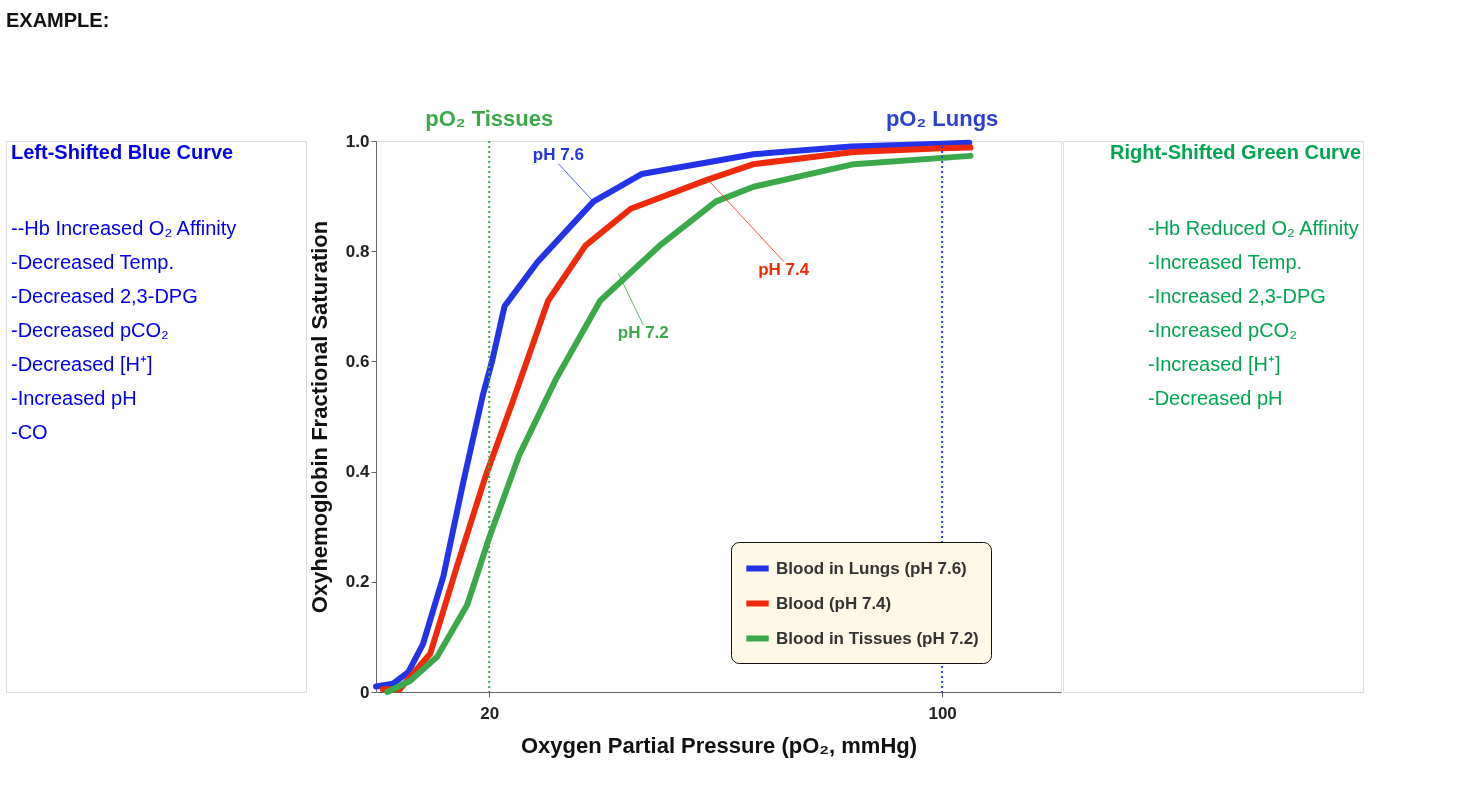 This screenshot has height=799, width=1466. Describe the element at coordinates (1214, 364) in the screenshot. I see `text: -Increased [H⁺]` at that location.